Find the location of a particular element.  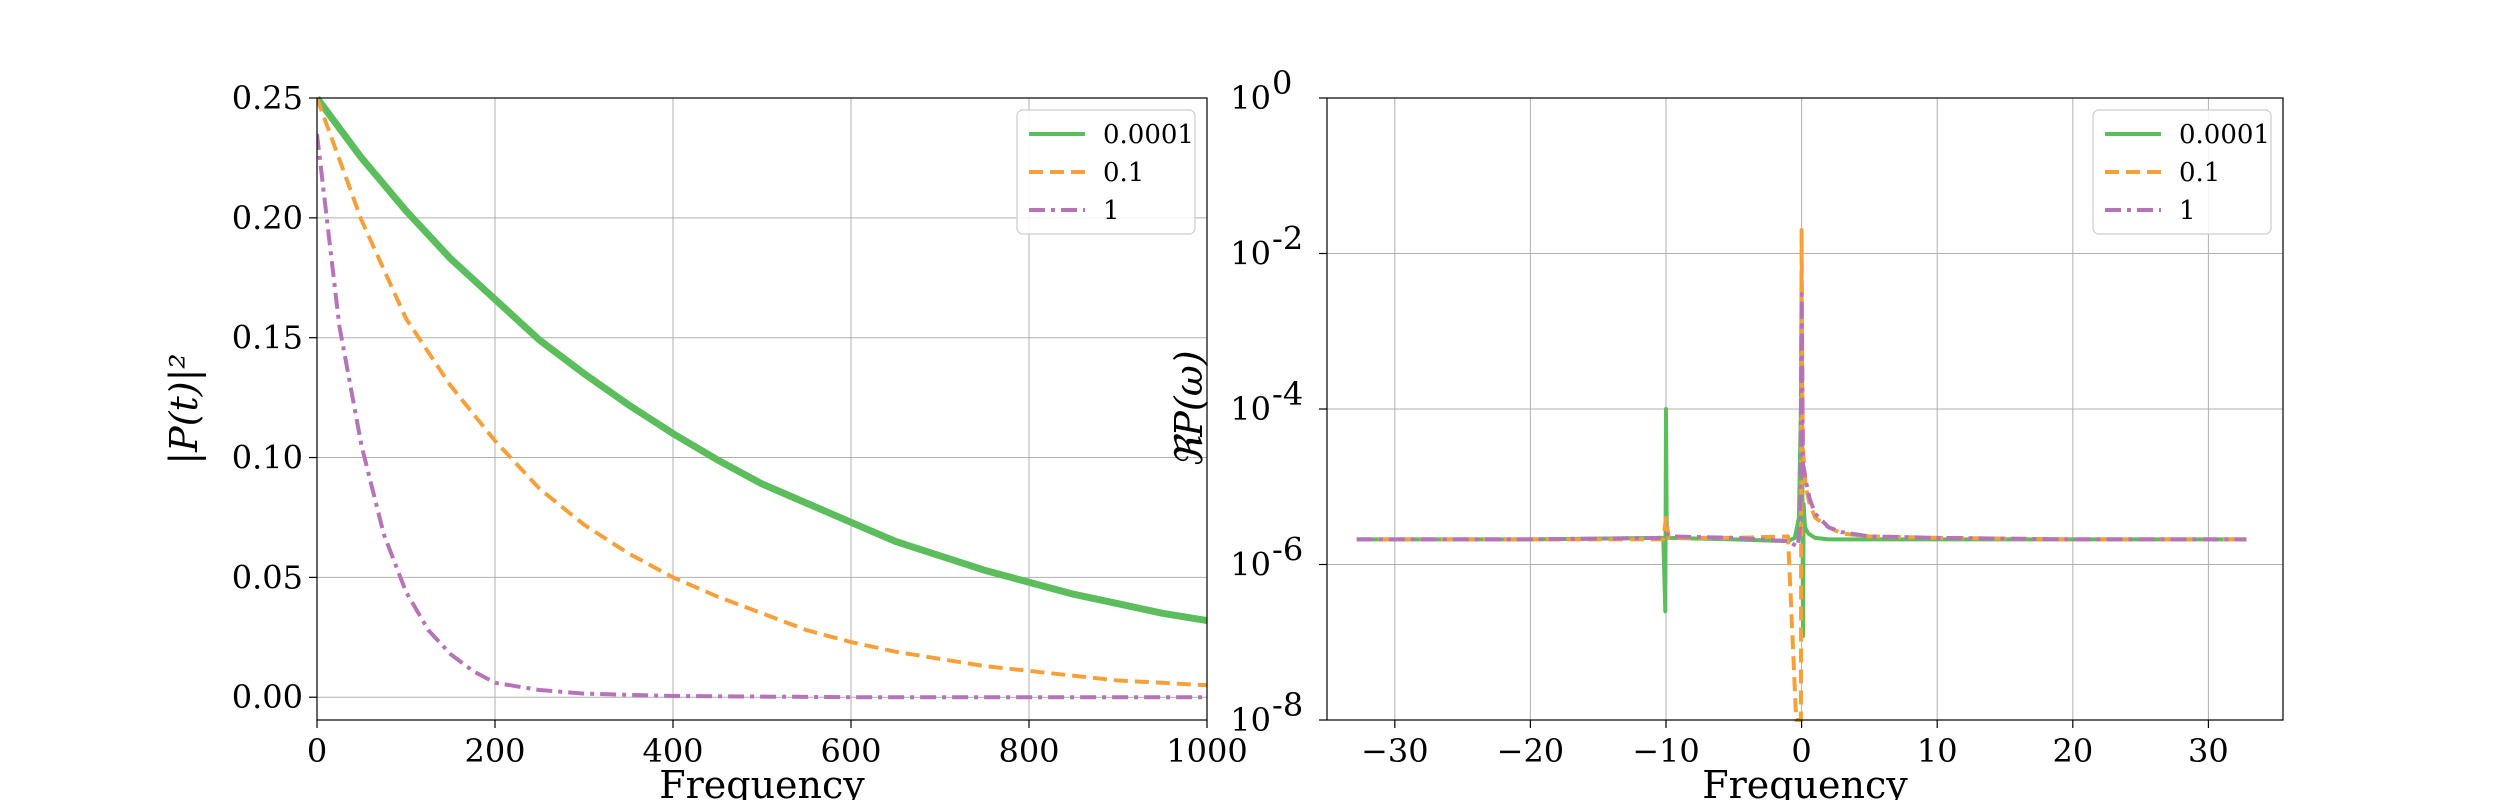

x-tick-label: 600 is located at coordinates (850, 751).